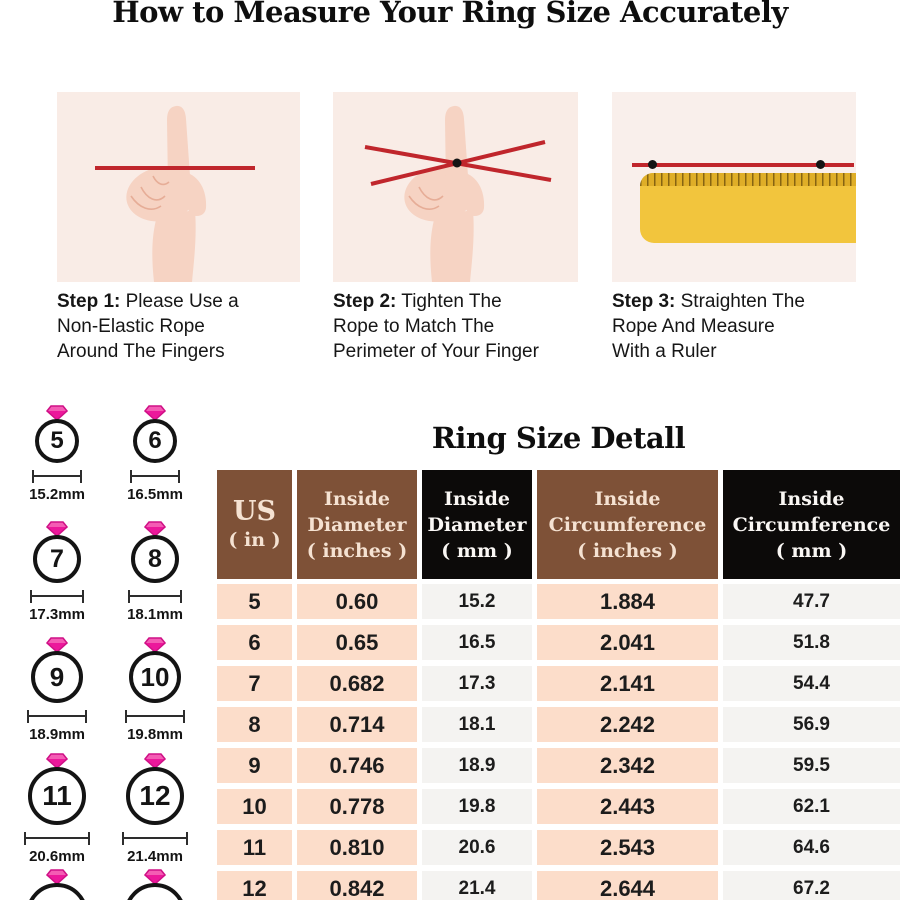 The height and width of the screenshot is (900, 900). Describe the element at coordinates (155, 677) in the screenshot. I see `ring-size-number: 10` at that location.